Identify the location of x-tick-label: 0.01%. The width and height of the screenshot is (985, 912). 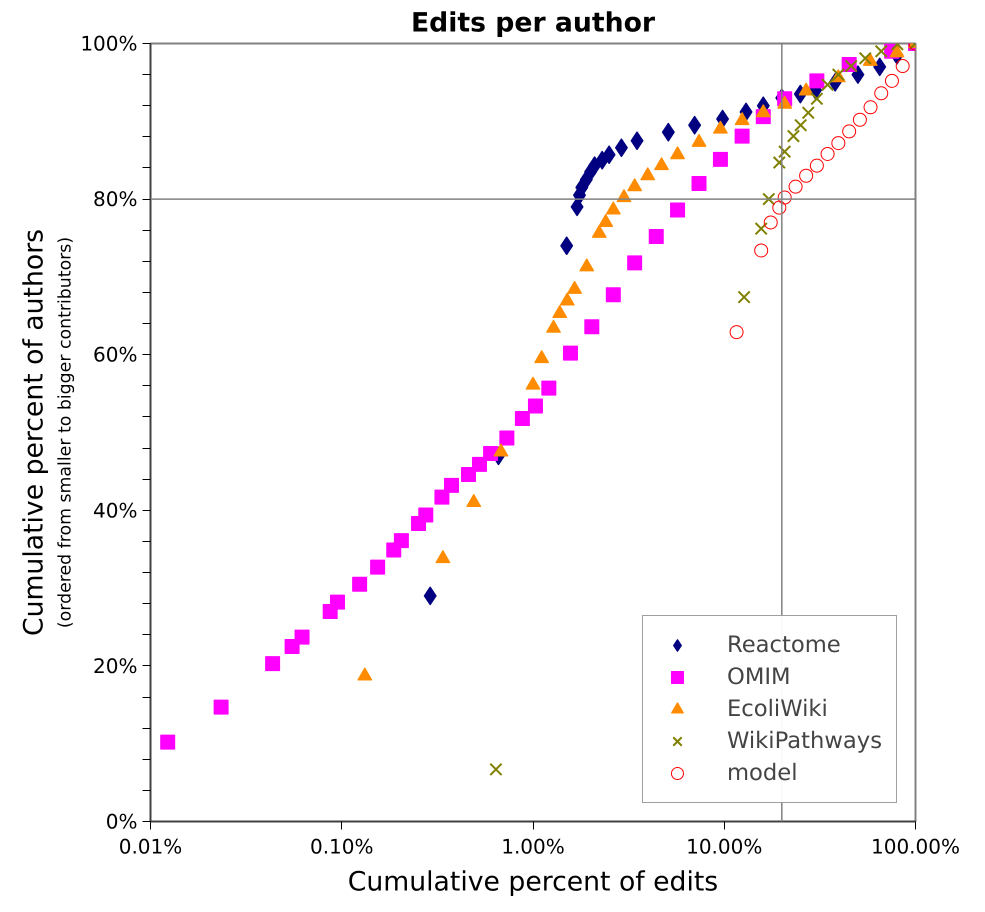
(150, 846).